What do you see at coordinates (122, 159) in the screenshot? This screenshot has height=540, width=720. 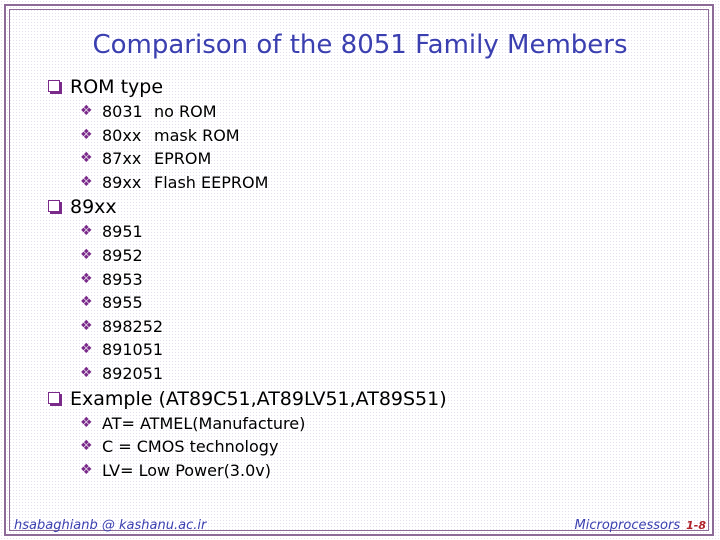 I see `item-code: 87xx` at bounding box center [122, 159].